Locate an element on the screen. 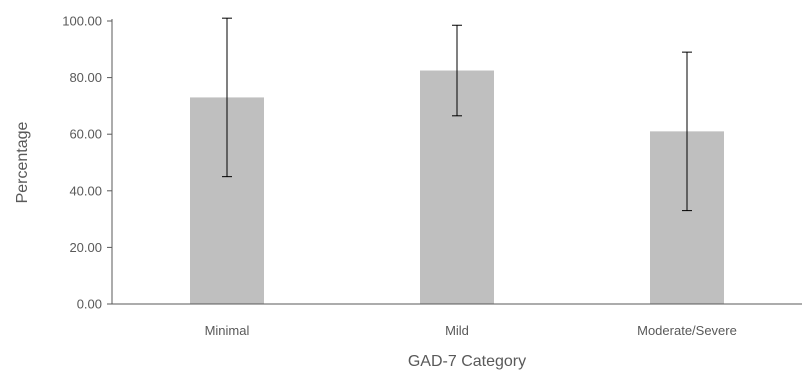 The width and height of the screenshot is (807, 380). y-axis-title: Percentage is located at coordinates (22, 162).